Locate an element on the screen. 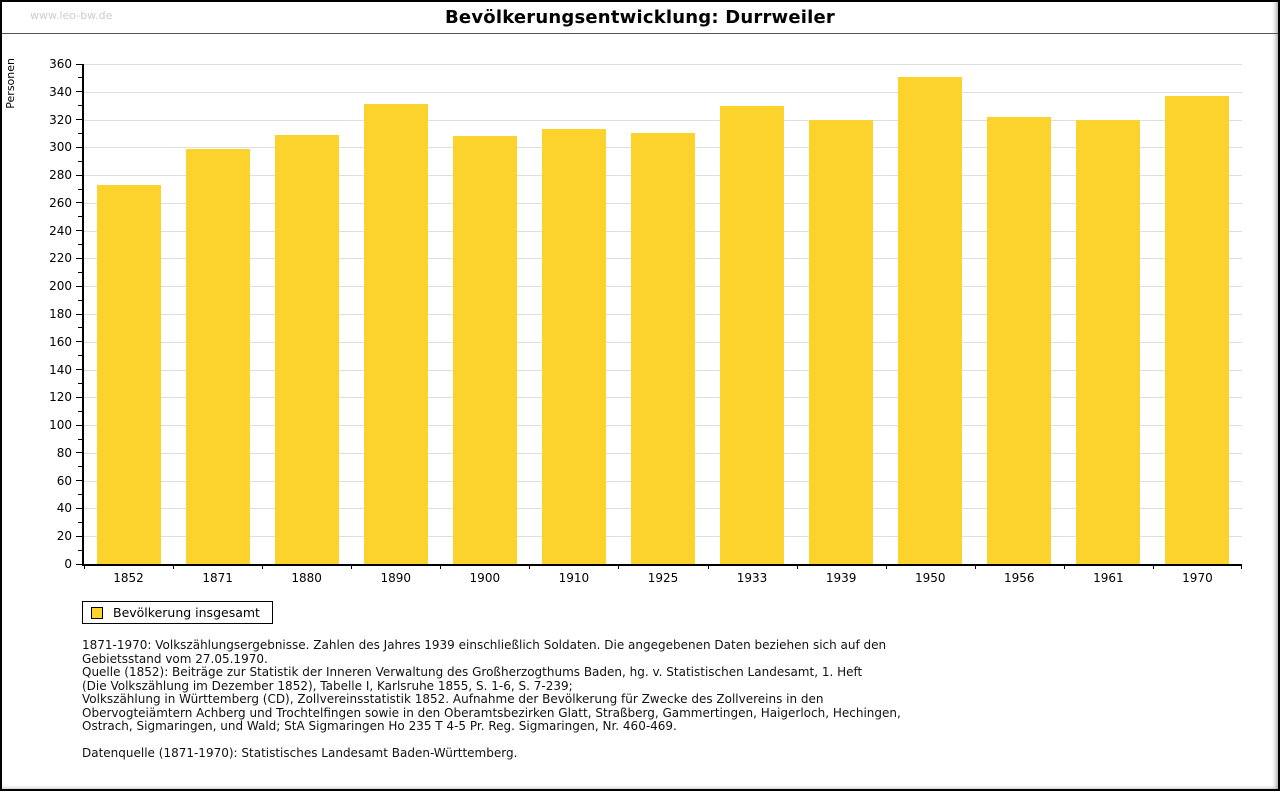 Image resolution: width=1280 pixels, height=791 pixels. y-tick-label-280: 280 is located at coordinates (60, 175).